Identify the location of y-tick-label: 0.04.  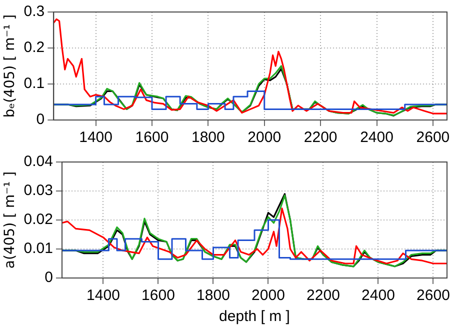
(38, 161).